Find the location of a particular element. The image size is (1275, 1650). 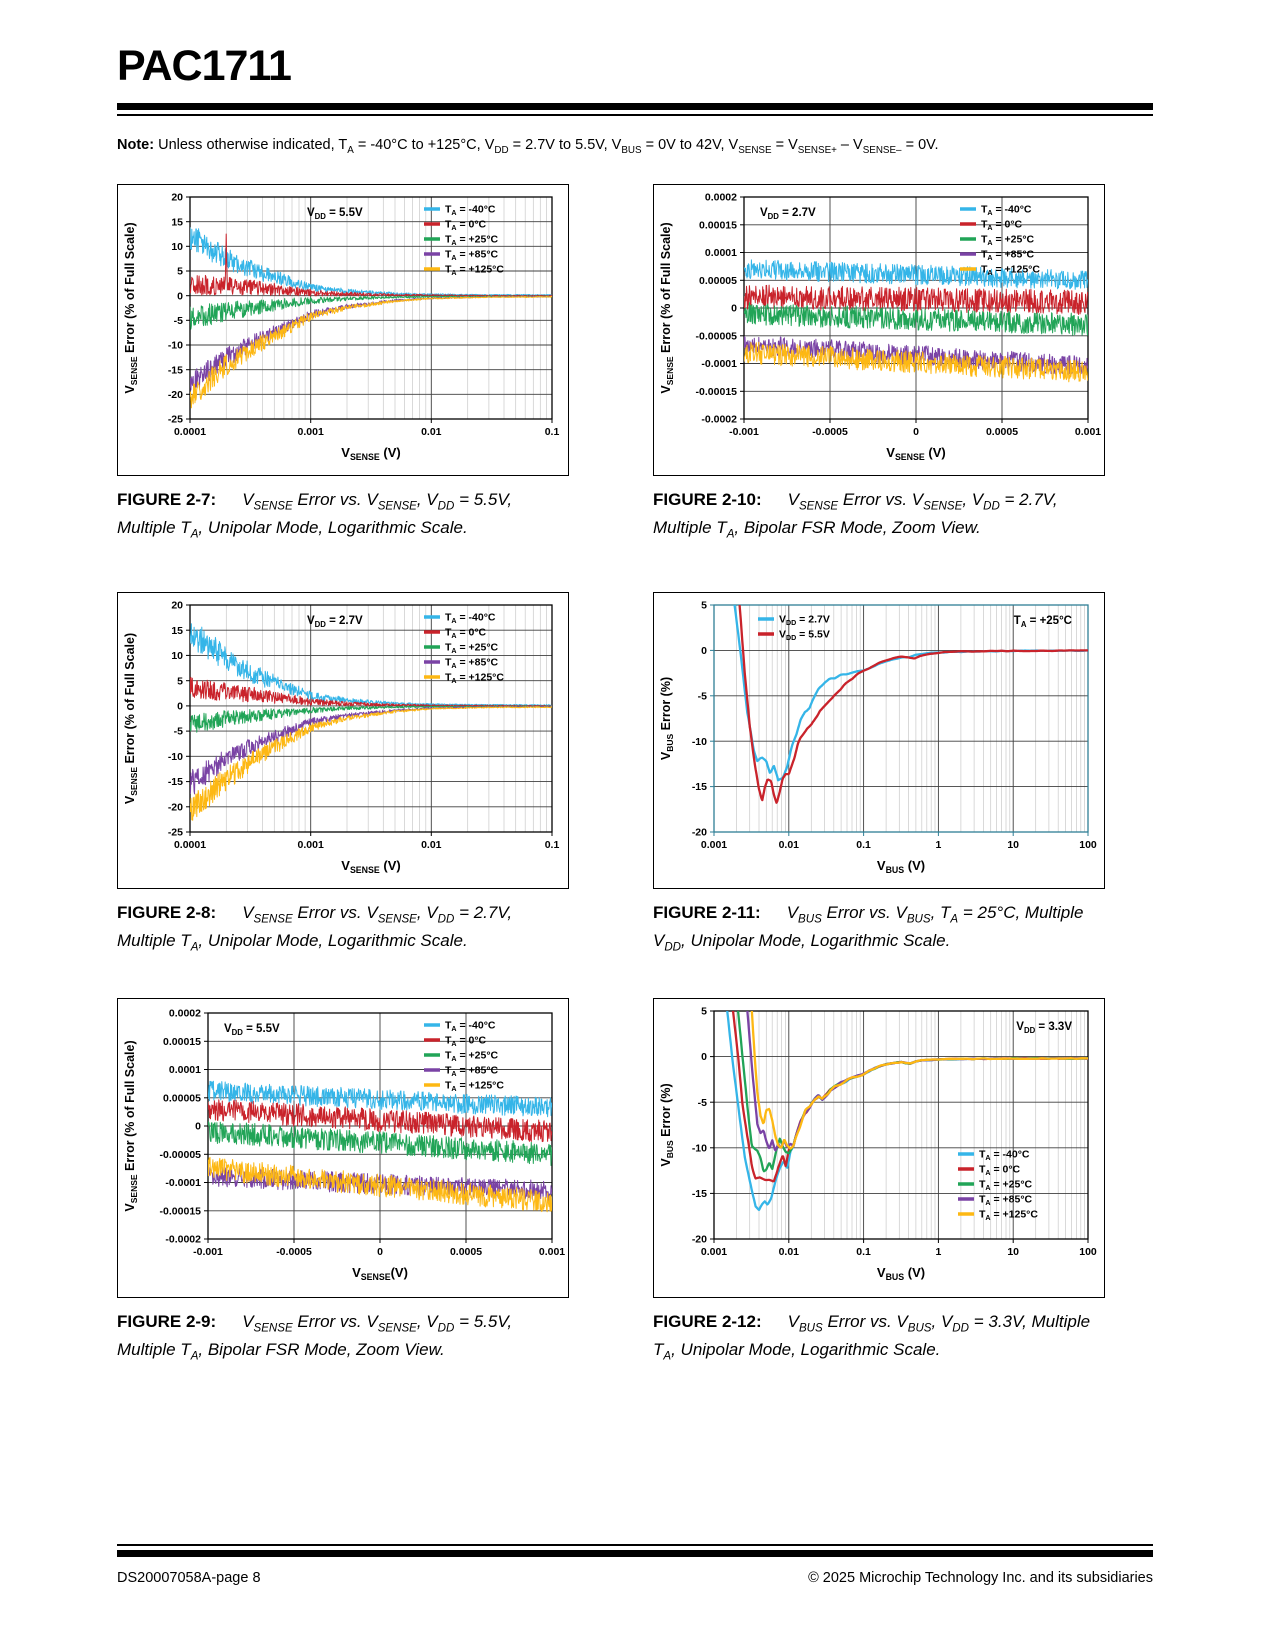

figure-label: FIGURE 2-11: is located at coordinates (707, 912).